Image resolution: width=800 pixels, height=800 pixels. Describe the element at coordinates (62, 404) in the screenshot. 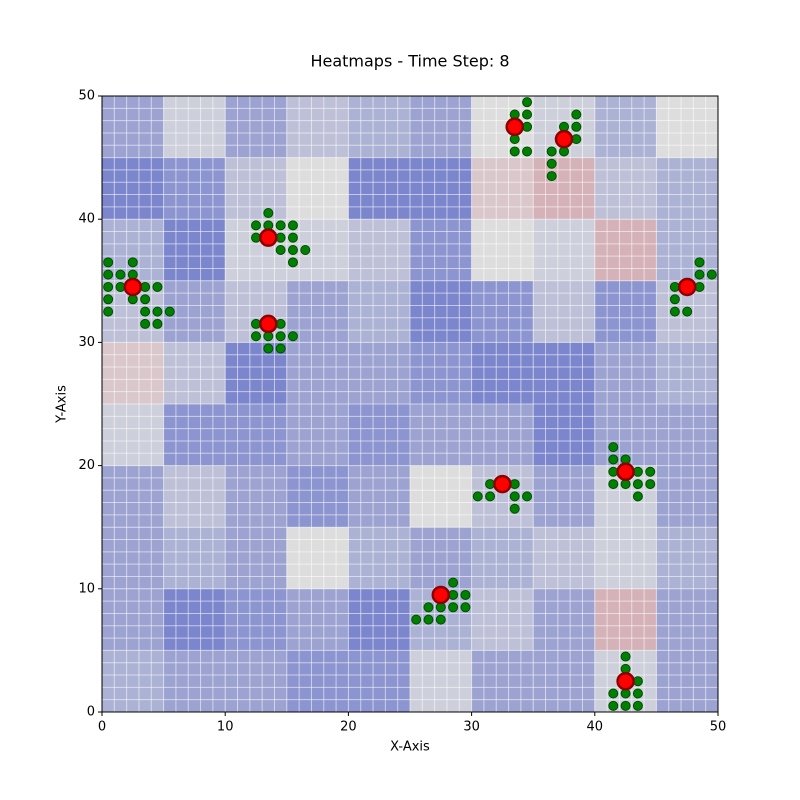

I see `y-axis-label: Y-Axis` at that location.